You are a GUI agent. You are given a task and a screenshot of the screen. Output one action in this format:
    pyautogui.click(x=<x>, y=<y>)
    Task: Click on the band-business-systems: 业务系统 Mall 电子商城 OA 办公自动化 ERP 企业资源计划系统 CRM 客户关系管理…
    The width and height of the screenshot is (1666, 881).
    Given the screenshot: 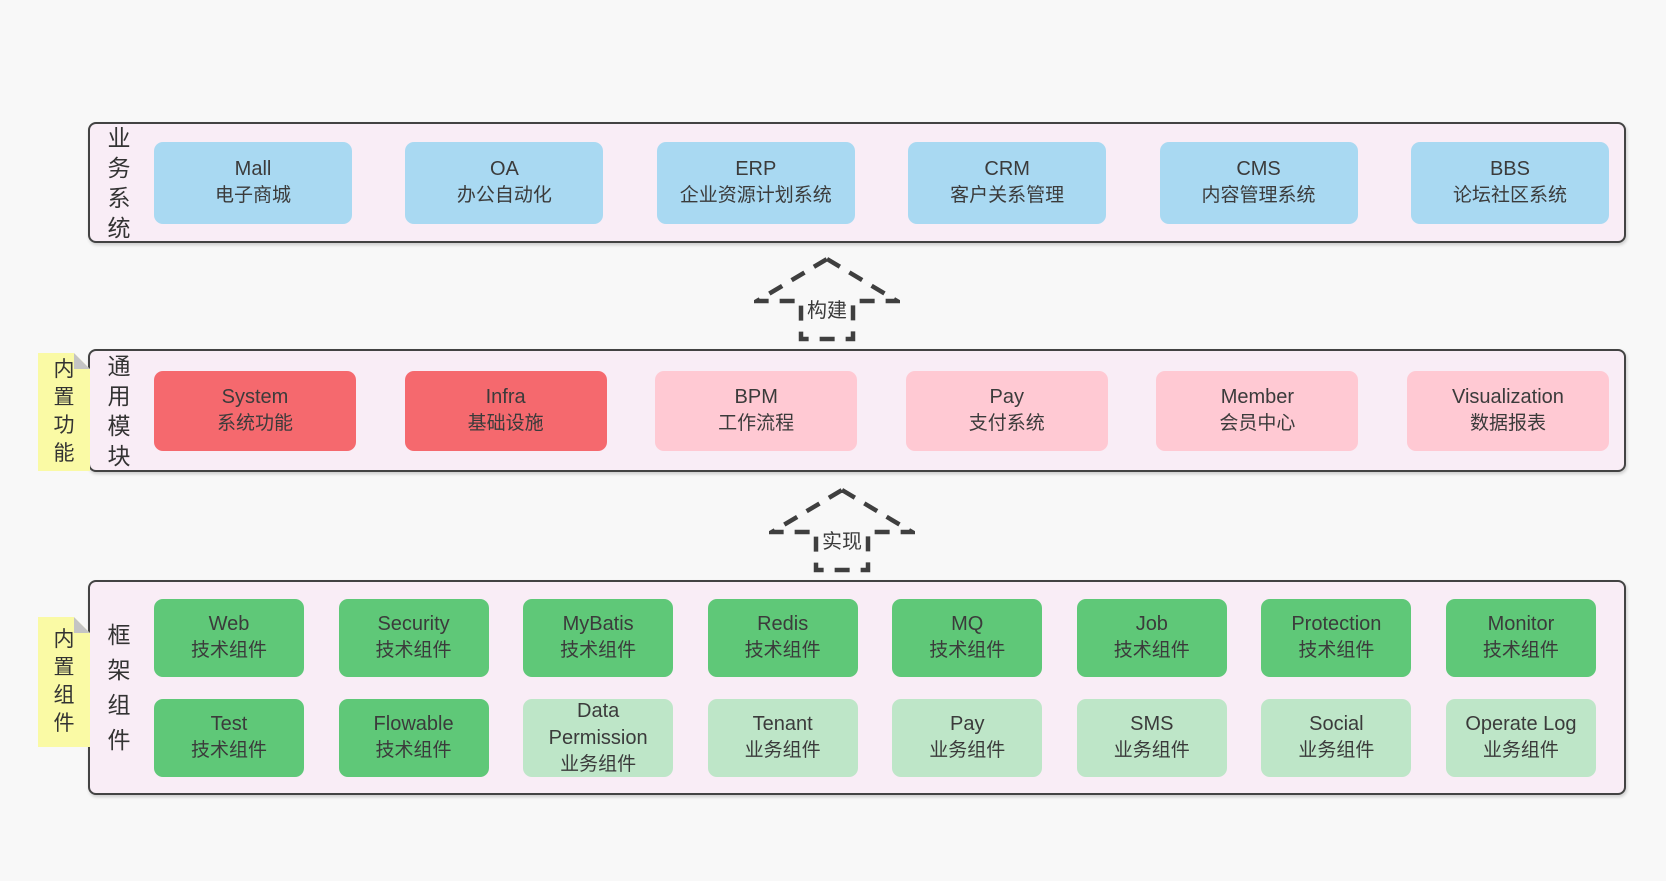 What is the action you would take?
    pyautogui.click(x=857, y=182)
    